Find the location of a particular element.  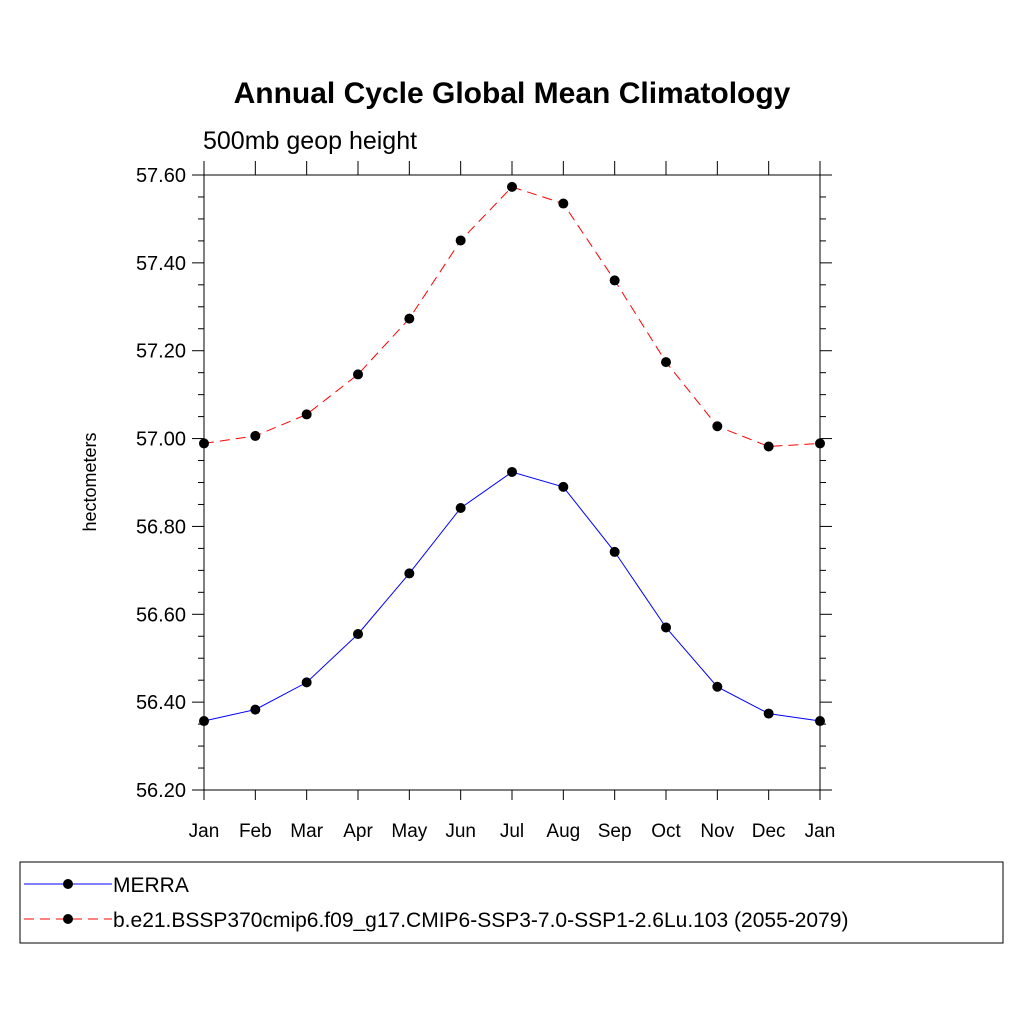

y-tick-label: 57.20 is located at coordinates (161, 352).